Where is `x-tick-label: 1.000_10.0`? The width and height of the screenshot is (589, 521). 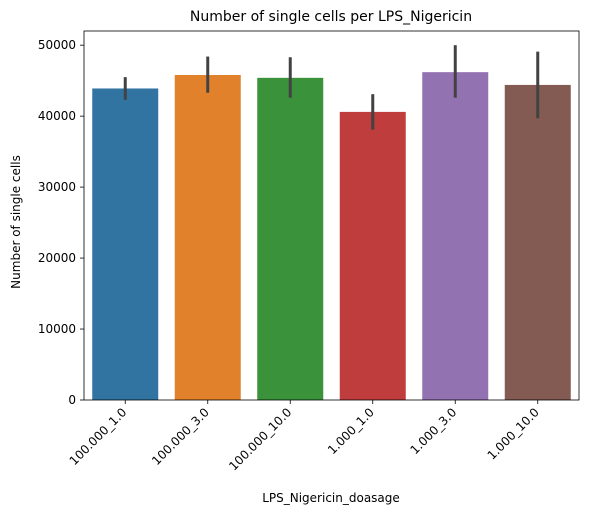 x-tick-label: 1.000_10.0 is located at coordinates (513, 433).